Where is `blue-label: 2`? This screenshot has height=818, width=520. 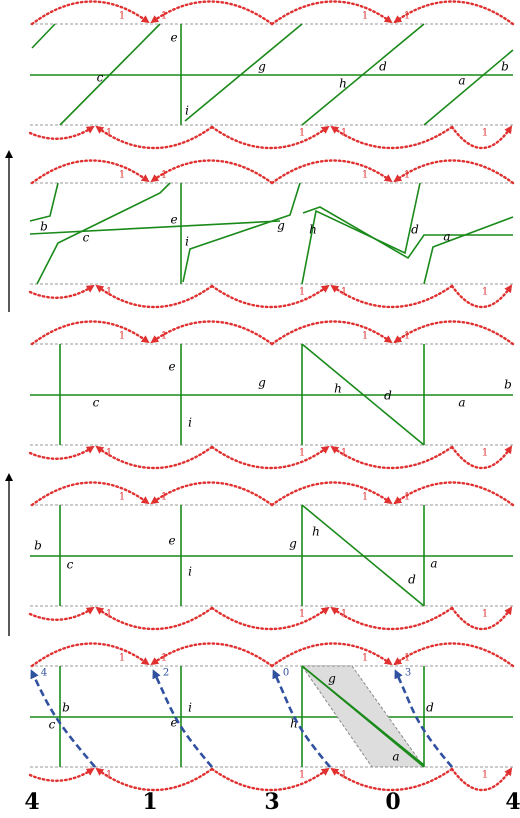
blue-label: 2 is located at coordinates (166, 673).